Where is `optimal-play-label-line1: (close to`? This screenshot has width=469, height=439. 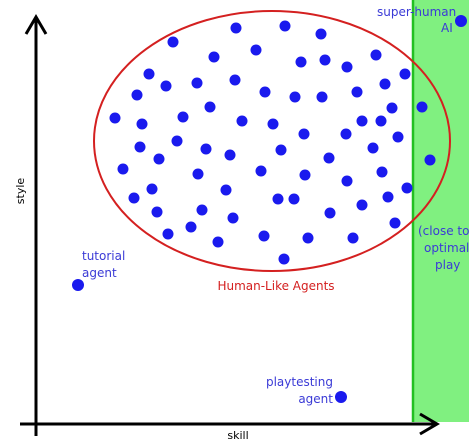
optimal-play-label-line1: (close to is located at coordinates (443, 231).